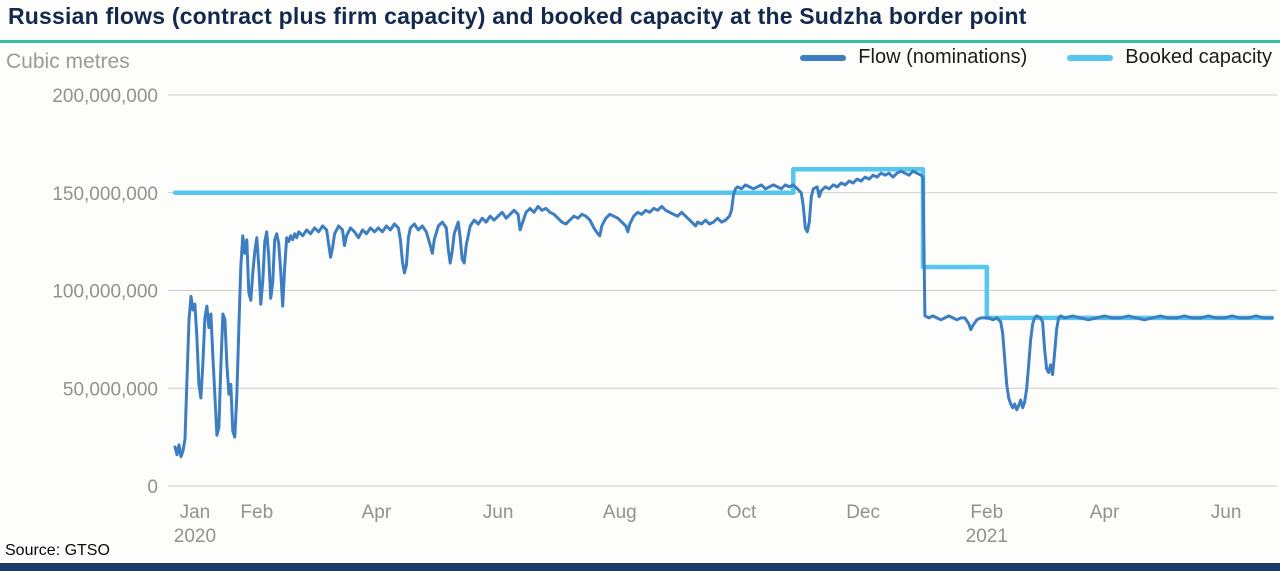 This screenshot has height=571, width=1280. What do you see at coordinates (110, 389) in the screenshot?
I see `y-tick-label: 50,000,000` at bounding box center [110, 389].